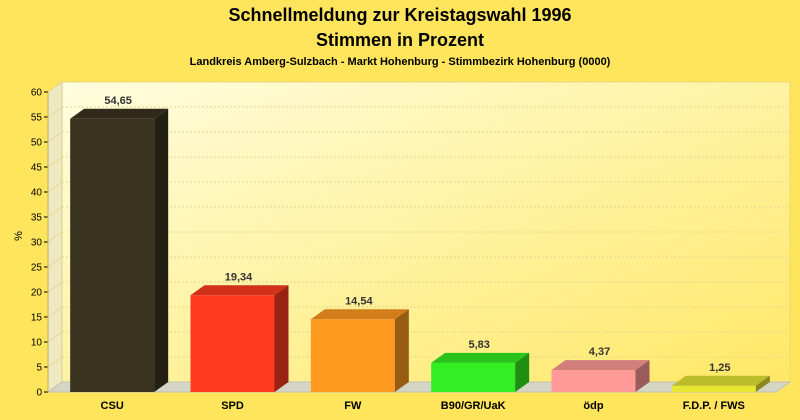  What do you see at coordinates (37, 268) in the screenshot?
I see `y-tick-label: 25` at bounding box center [37, 268].